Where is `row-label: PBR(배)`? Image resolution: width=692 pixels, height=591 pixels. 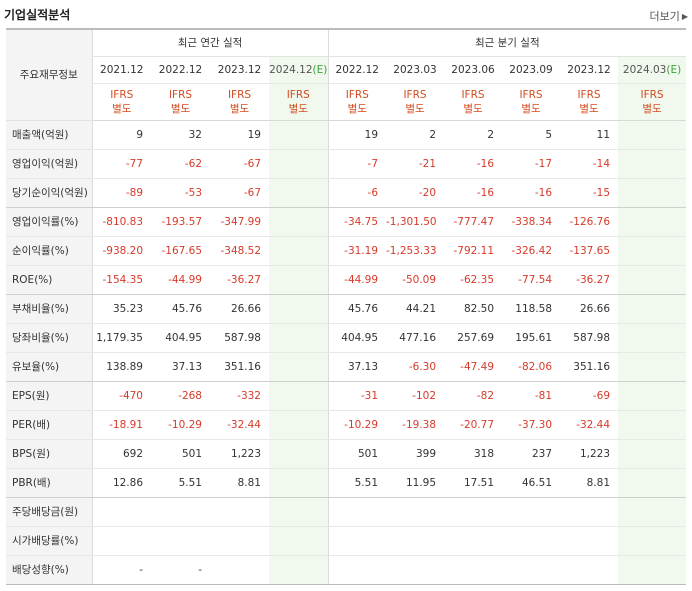
row-label: PBR(배) is located at coordinates (49, 483).